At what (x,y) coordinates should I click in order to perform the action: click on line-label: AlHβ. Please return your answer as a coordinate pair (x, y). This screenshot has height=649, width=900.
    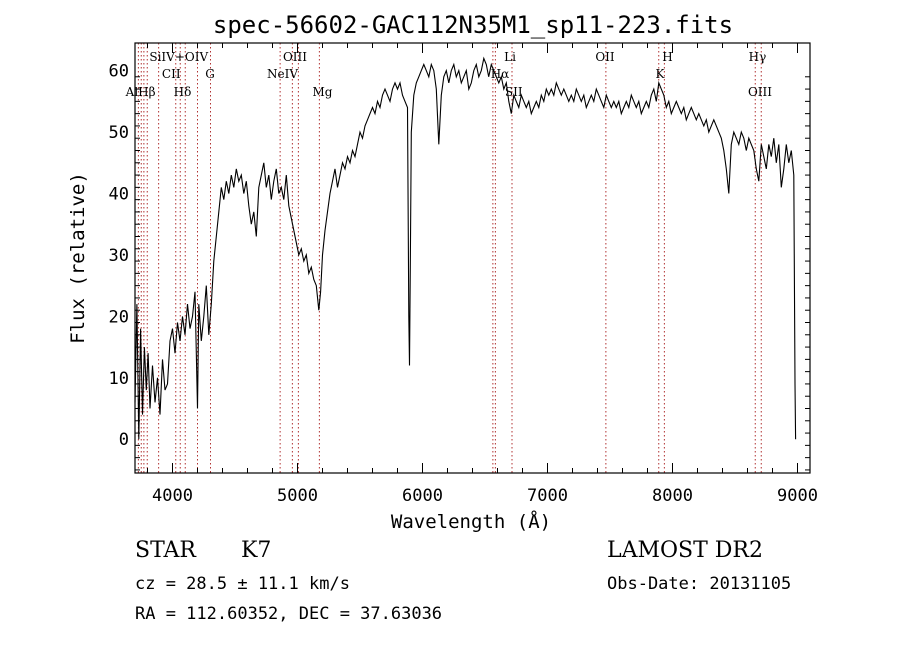
    Looking at the image, I should click on (140, 92).